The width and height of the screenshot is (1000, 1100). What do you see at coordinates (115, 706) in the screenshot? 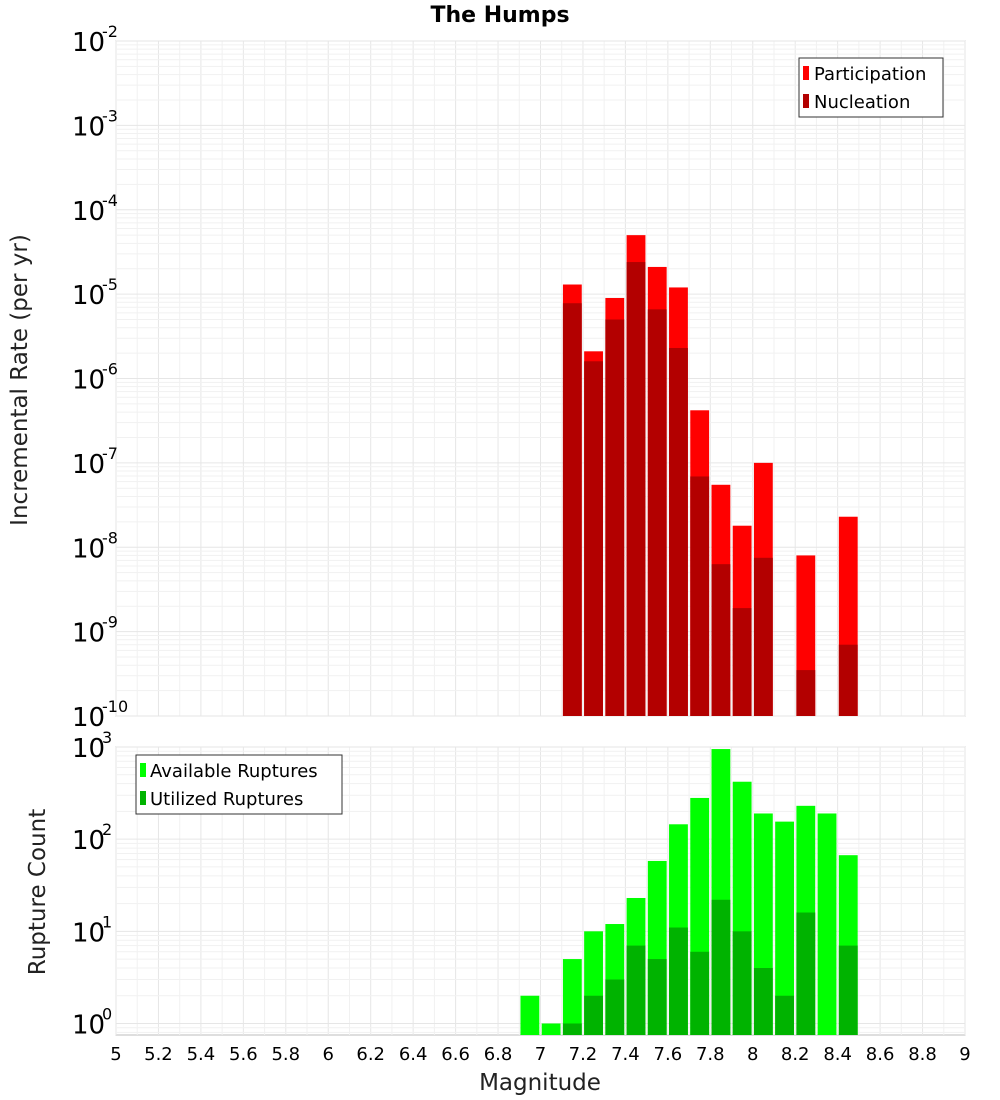
I see `top-y-tick-exponent: -10` at bounding box center [115, 706].